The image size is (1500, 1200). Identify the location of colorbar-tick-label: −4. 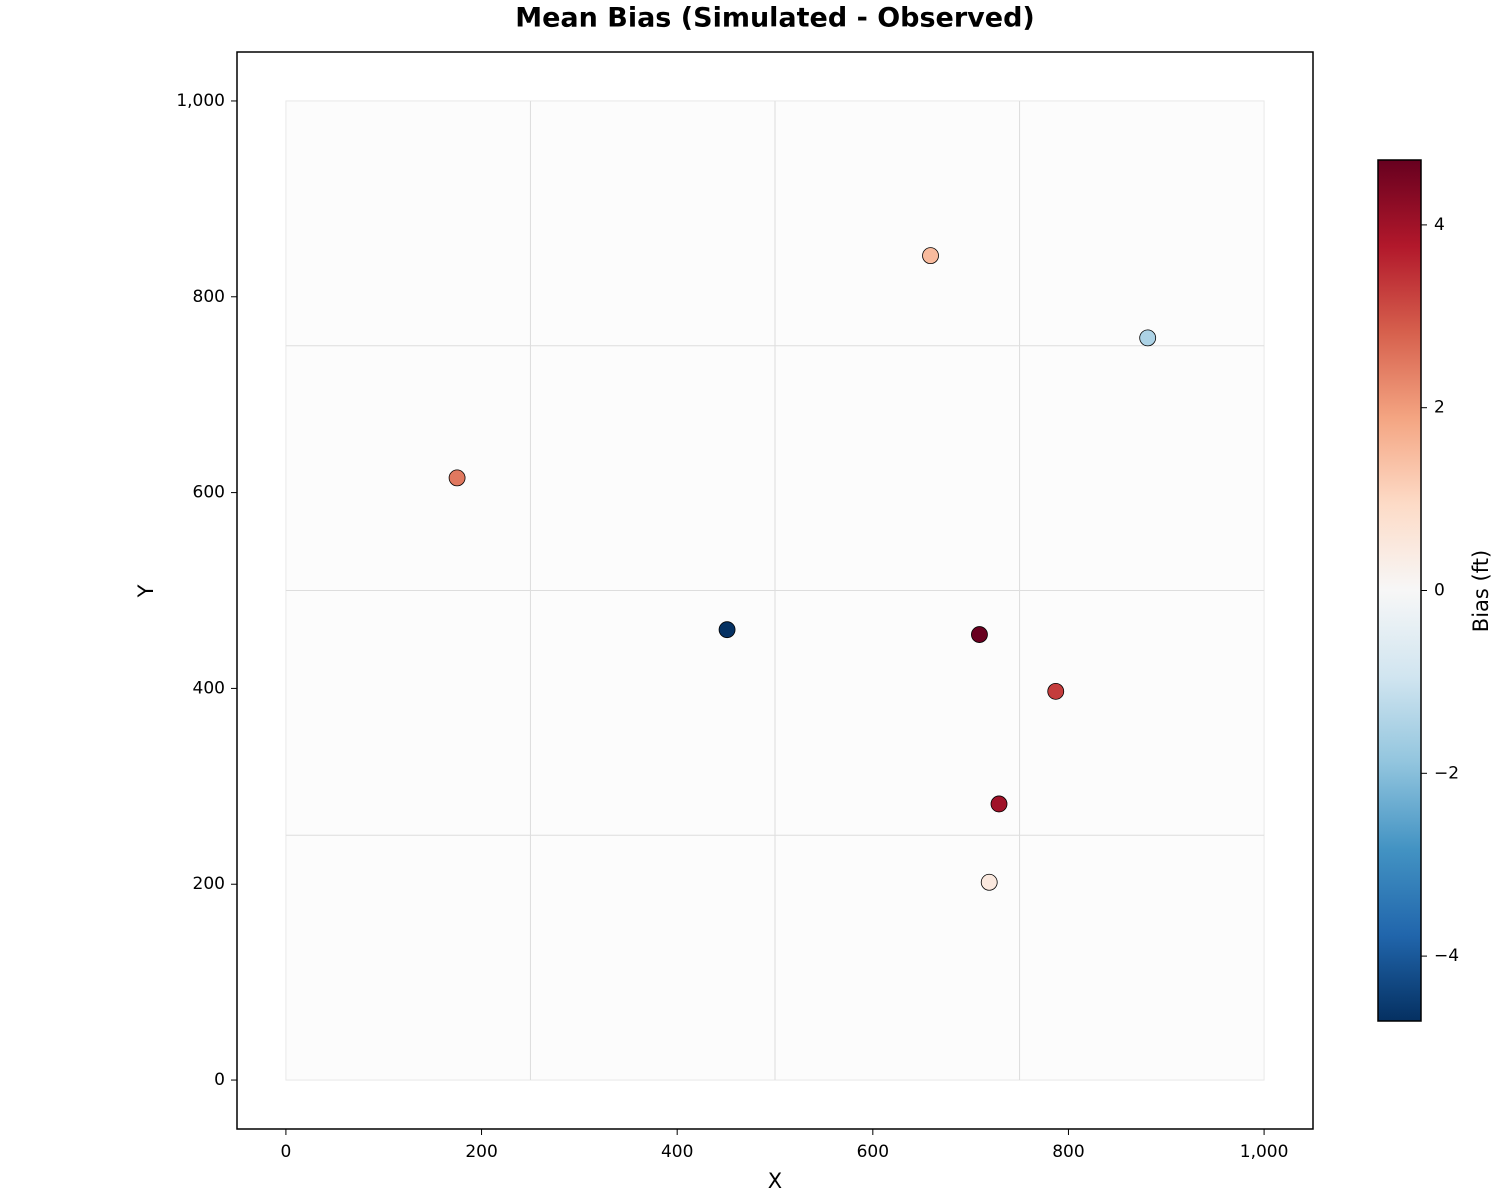
(1446, 956).